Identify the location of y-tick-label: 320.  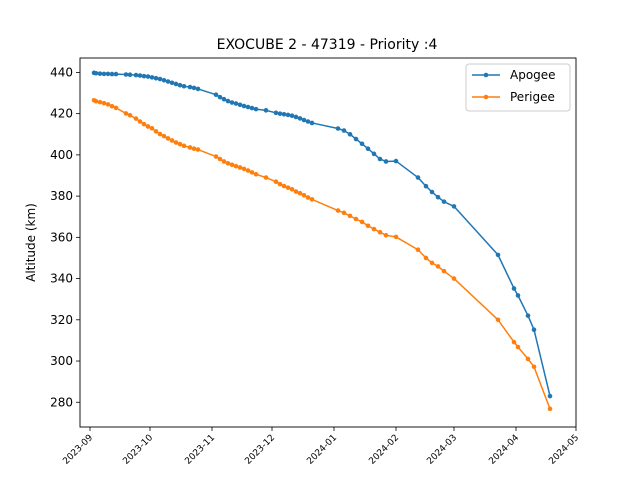
(61, 320).